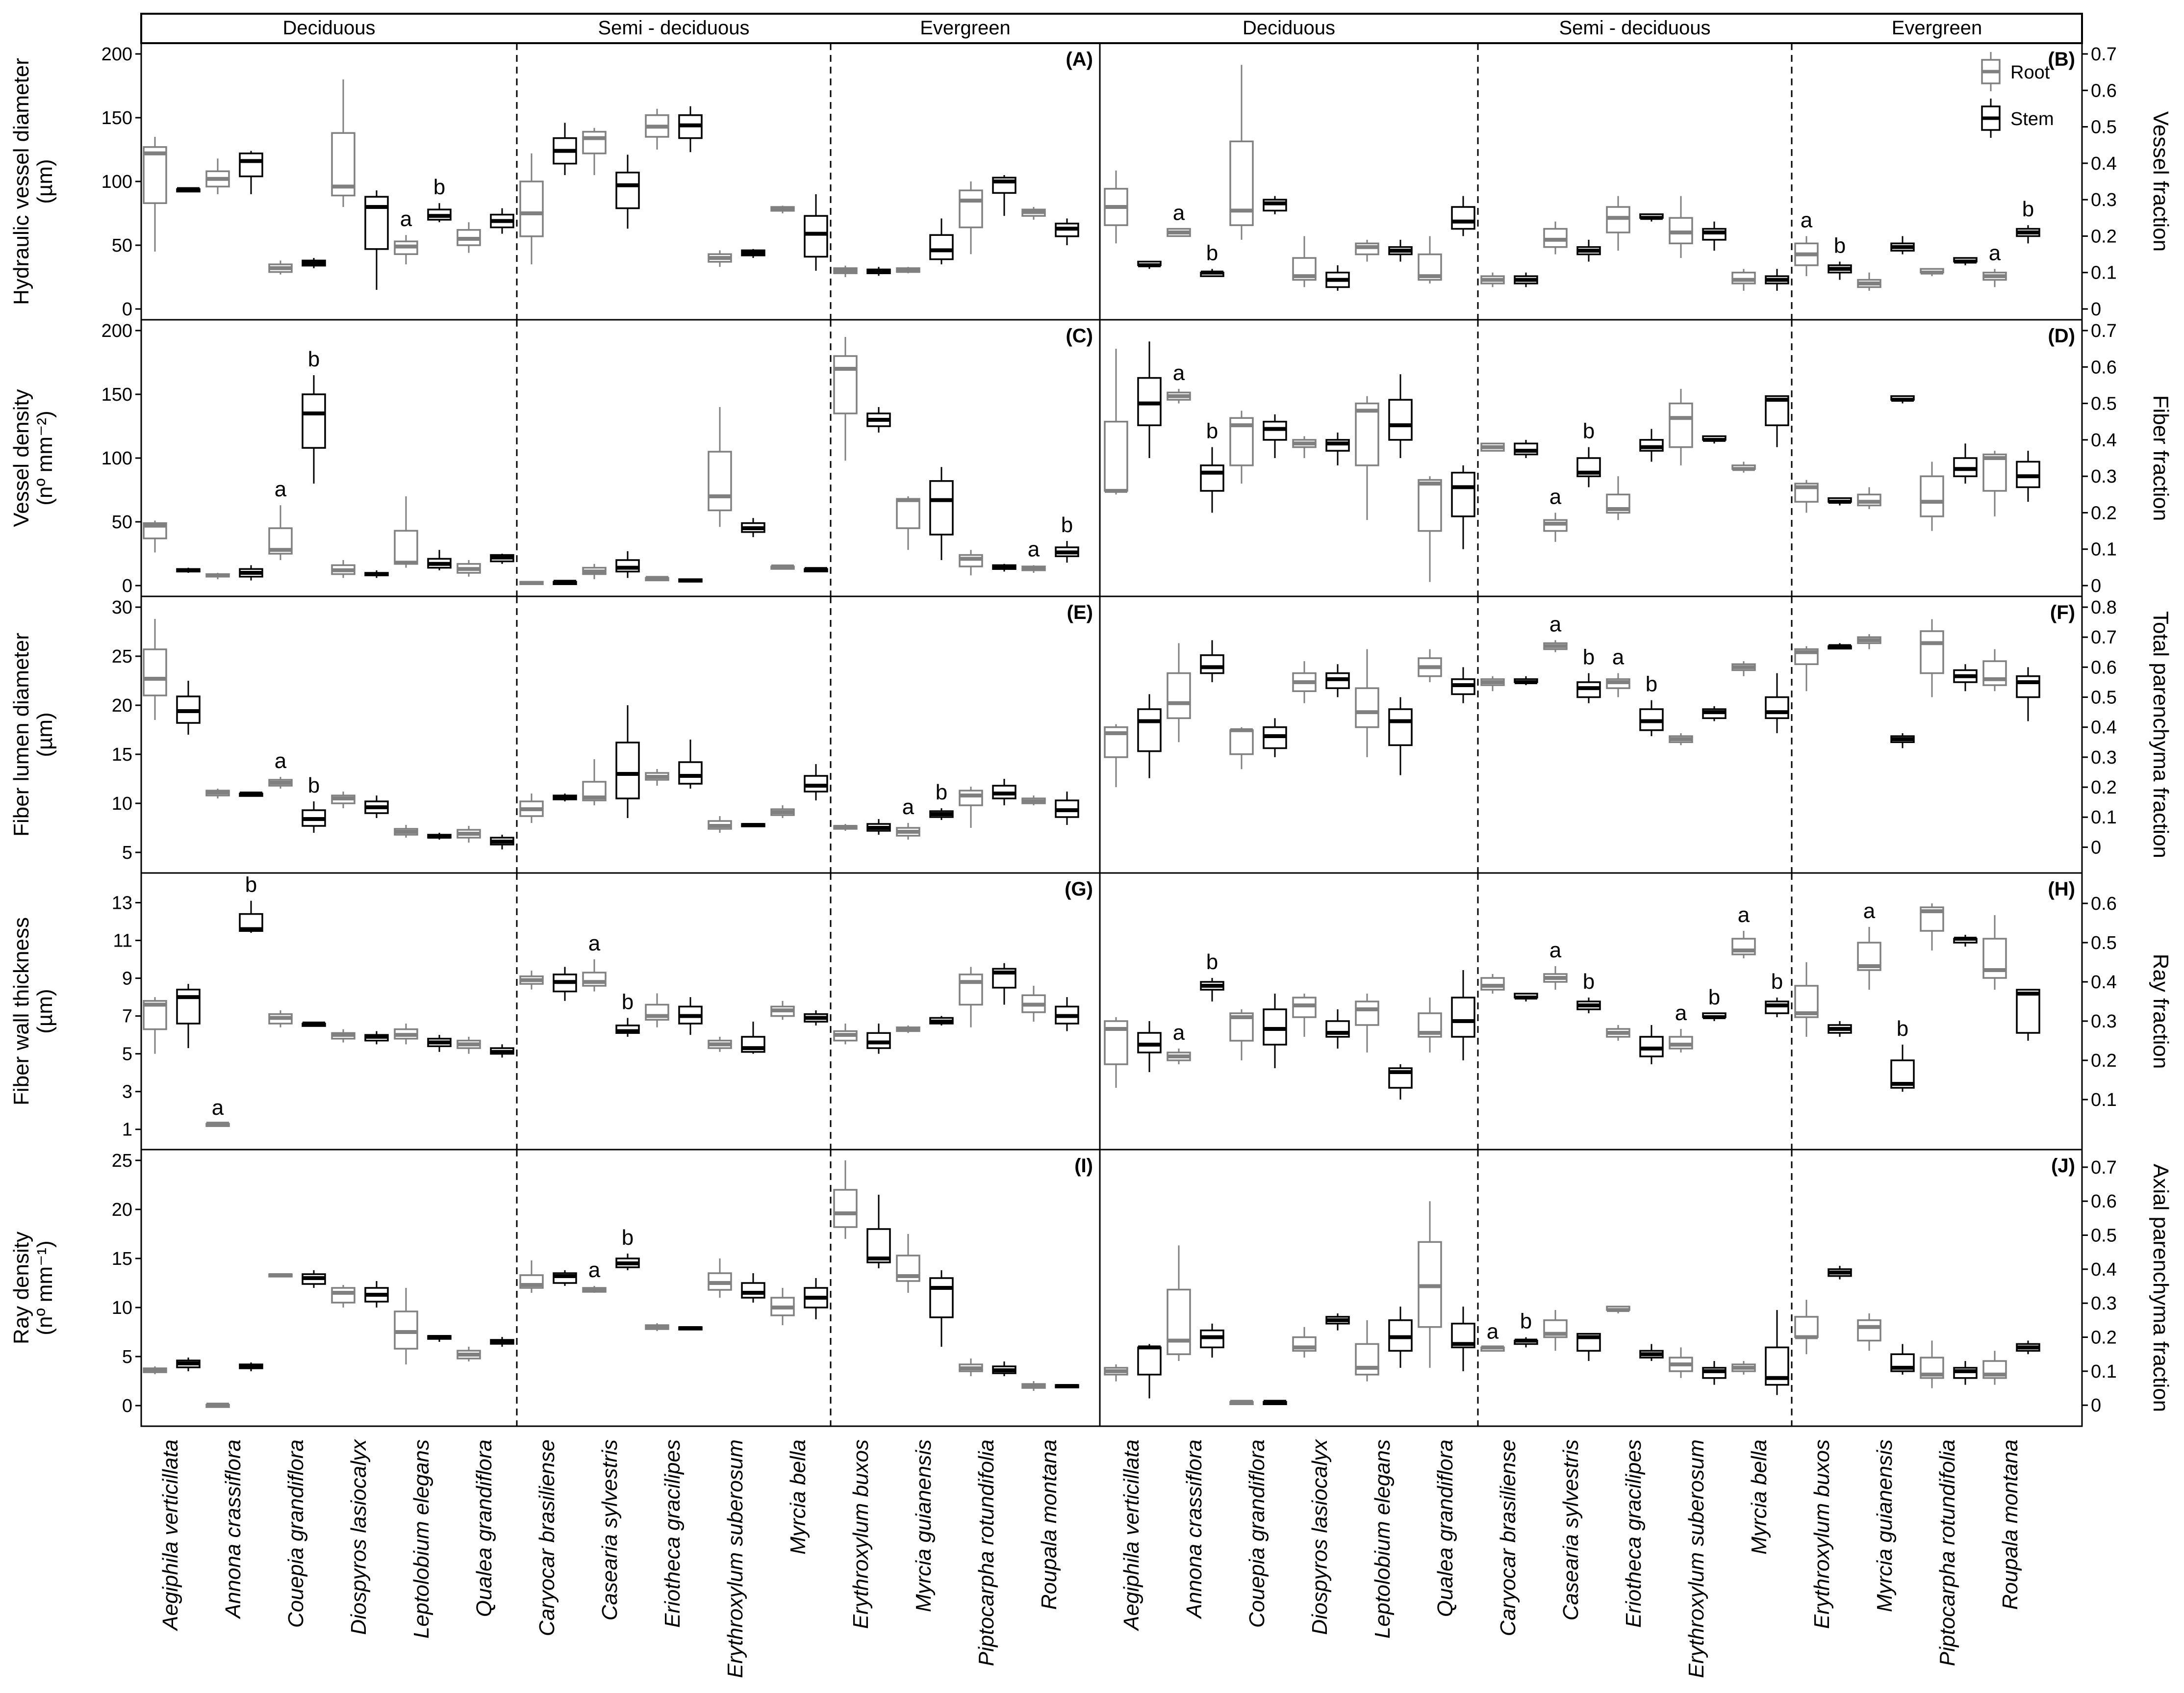 The image size is (2184, 1693). Describe the element at coordinates (2104, 164) in the screenshot. I see `y-tick-label: 0.4` at that location.